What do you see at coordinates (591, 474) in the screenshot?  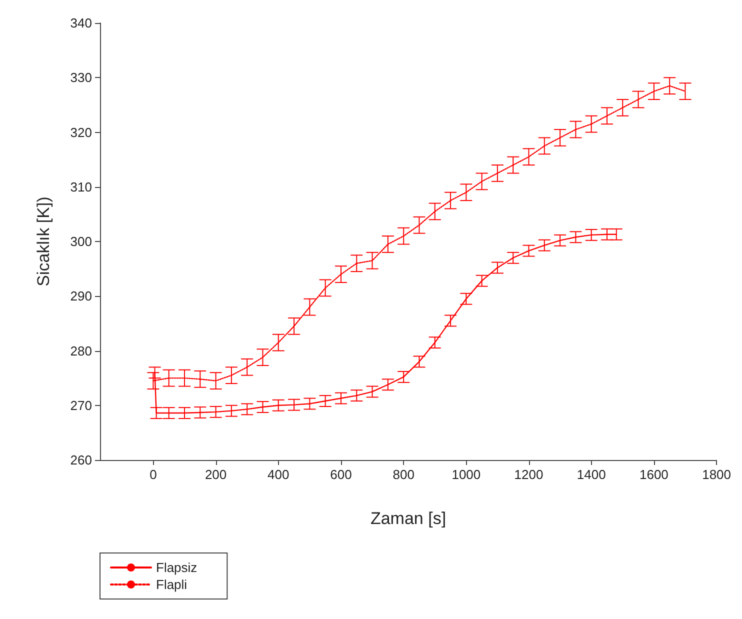 I see `x-tick-label: 1400` at bounding box center [591, 474].